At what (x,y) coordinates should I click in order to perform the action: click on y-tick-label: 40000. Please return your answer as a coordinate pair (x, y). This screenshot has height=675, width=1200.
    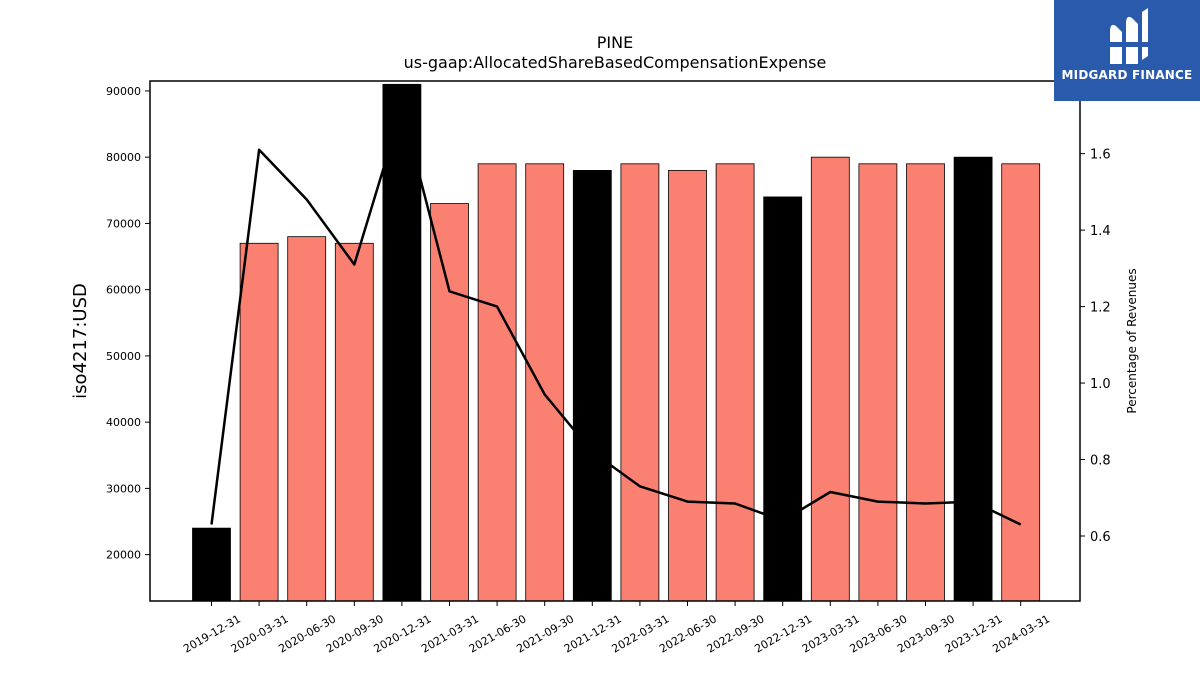
    Looking at the image, I should click on (123, 422).